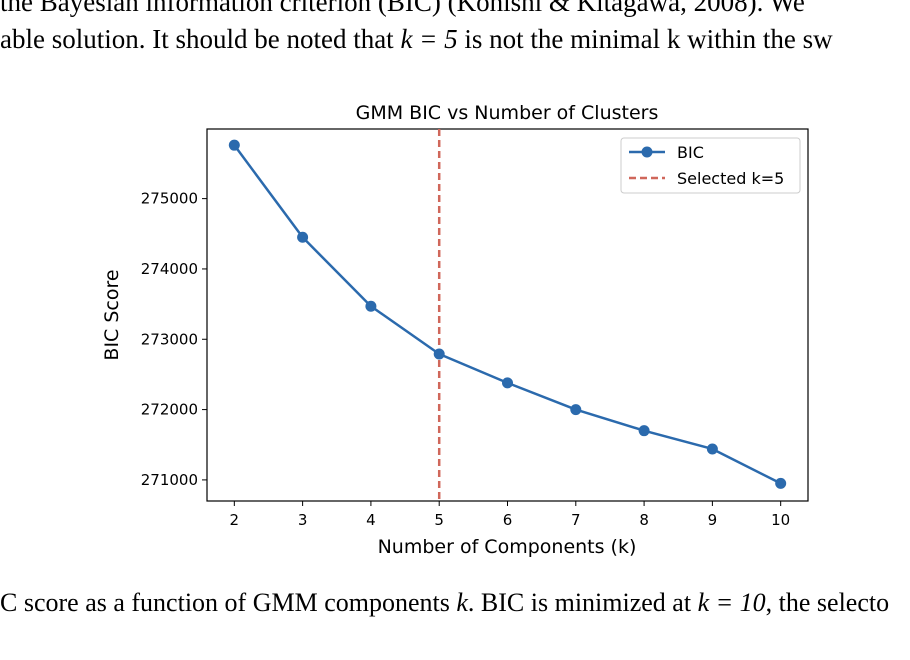 Image resolution: width=910 pixels, height=660 pixels. I want to click on caption-math-k: k, so click(462, 602).